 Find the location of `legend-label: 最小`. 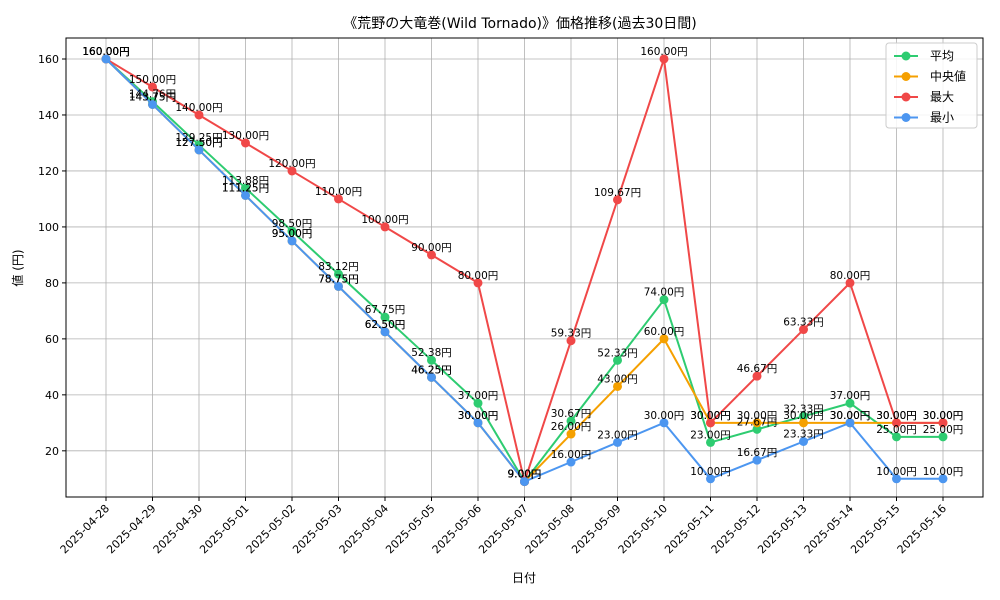

legend-label: 最小 is located at coordinates (942, 118).